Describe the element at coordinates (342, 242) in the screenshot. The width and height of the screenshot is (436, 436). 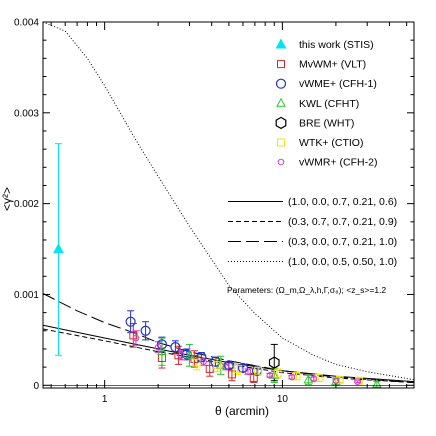
I see `legend-curve-label: (0.3, 0.0, 0.7, 0.21, 1.0)` at that location.